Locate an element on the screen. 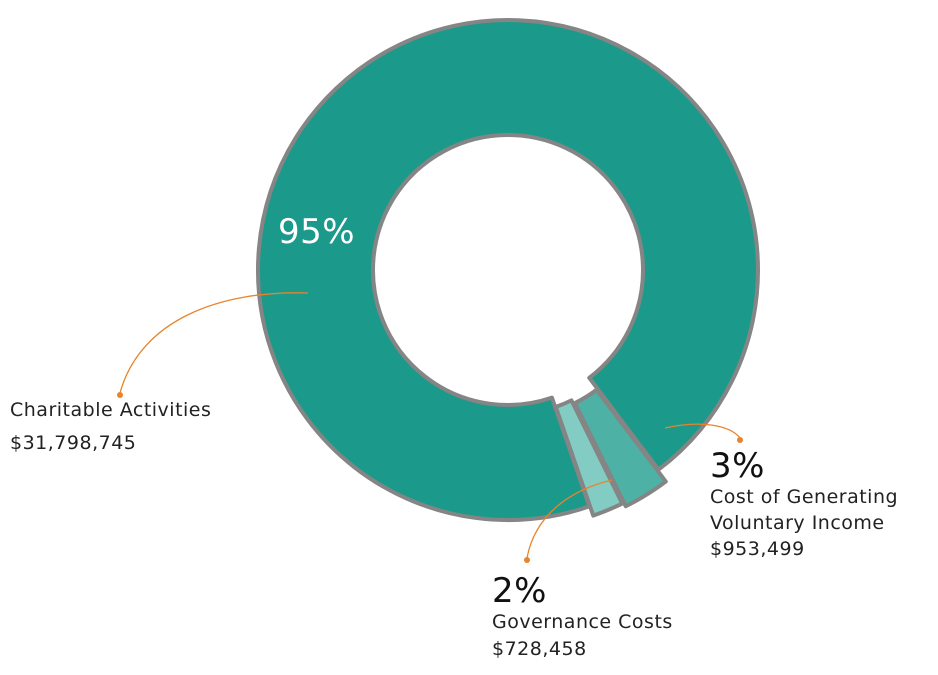 This screenshot has height=675, width=938. slice is located at coordinates (589, 458).